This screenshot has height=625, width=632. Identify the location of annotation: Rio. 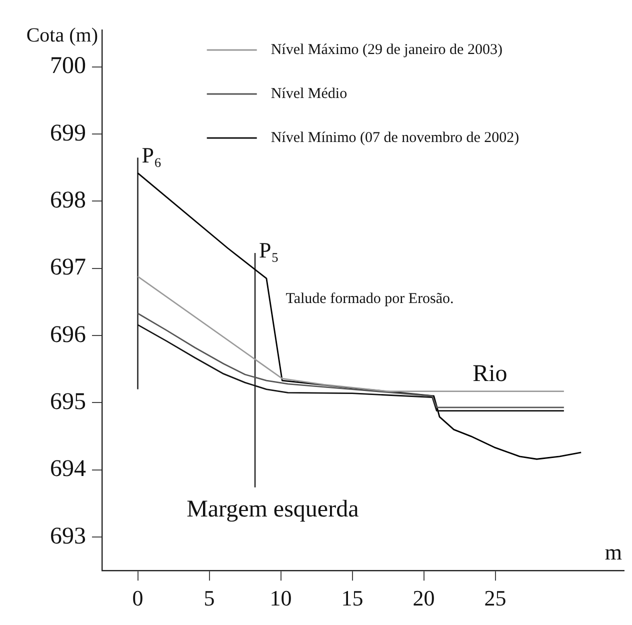
(490, 374).